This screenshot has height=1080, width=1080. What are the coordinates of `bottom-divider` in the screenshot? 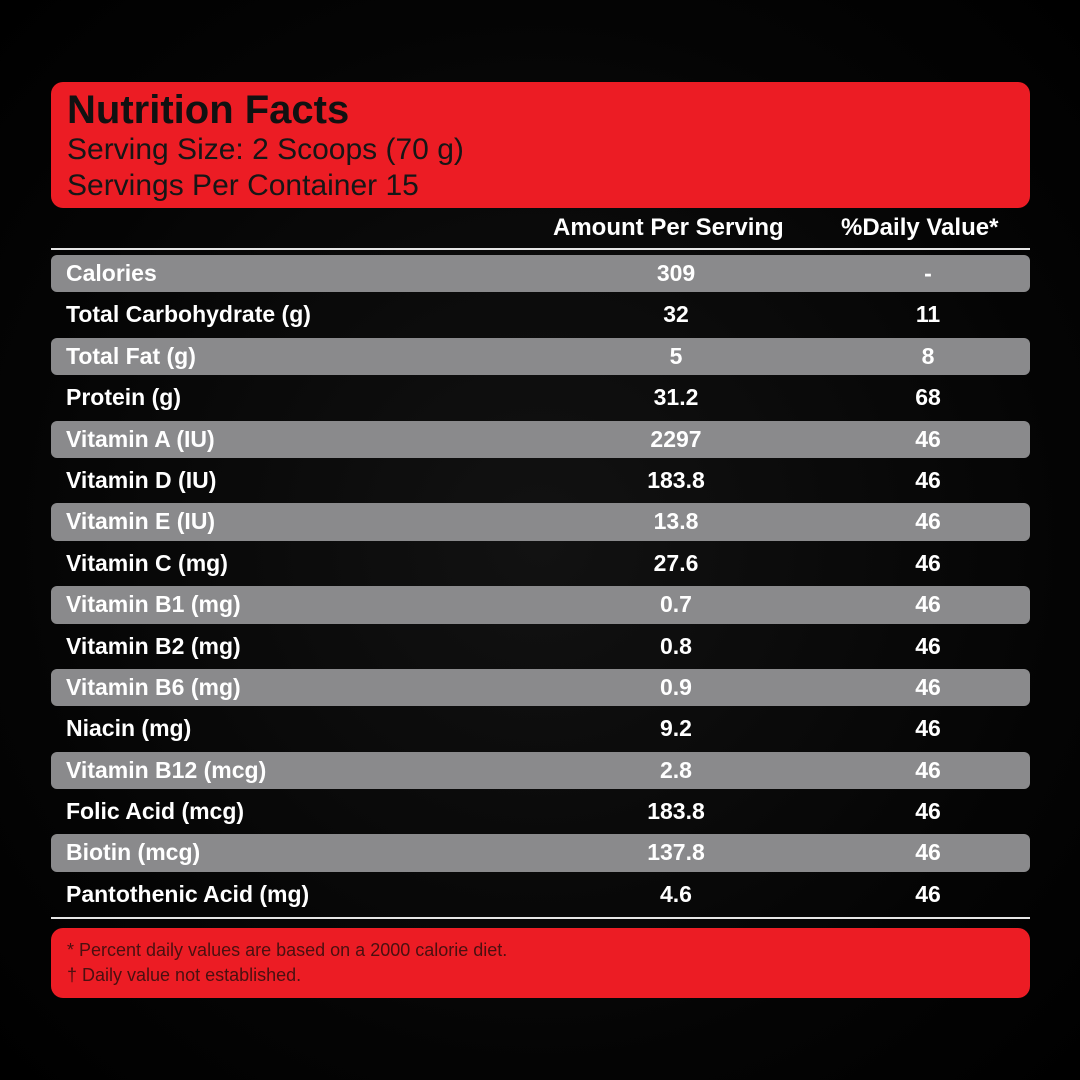 It's located at (540, 918).